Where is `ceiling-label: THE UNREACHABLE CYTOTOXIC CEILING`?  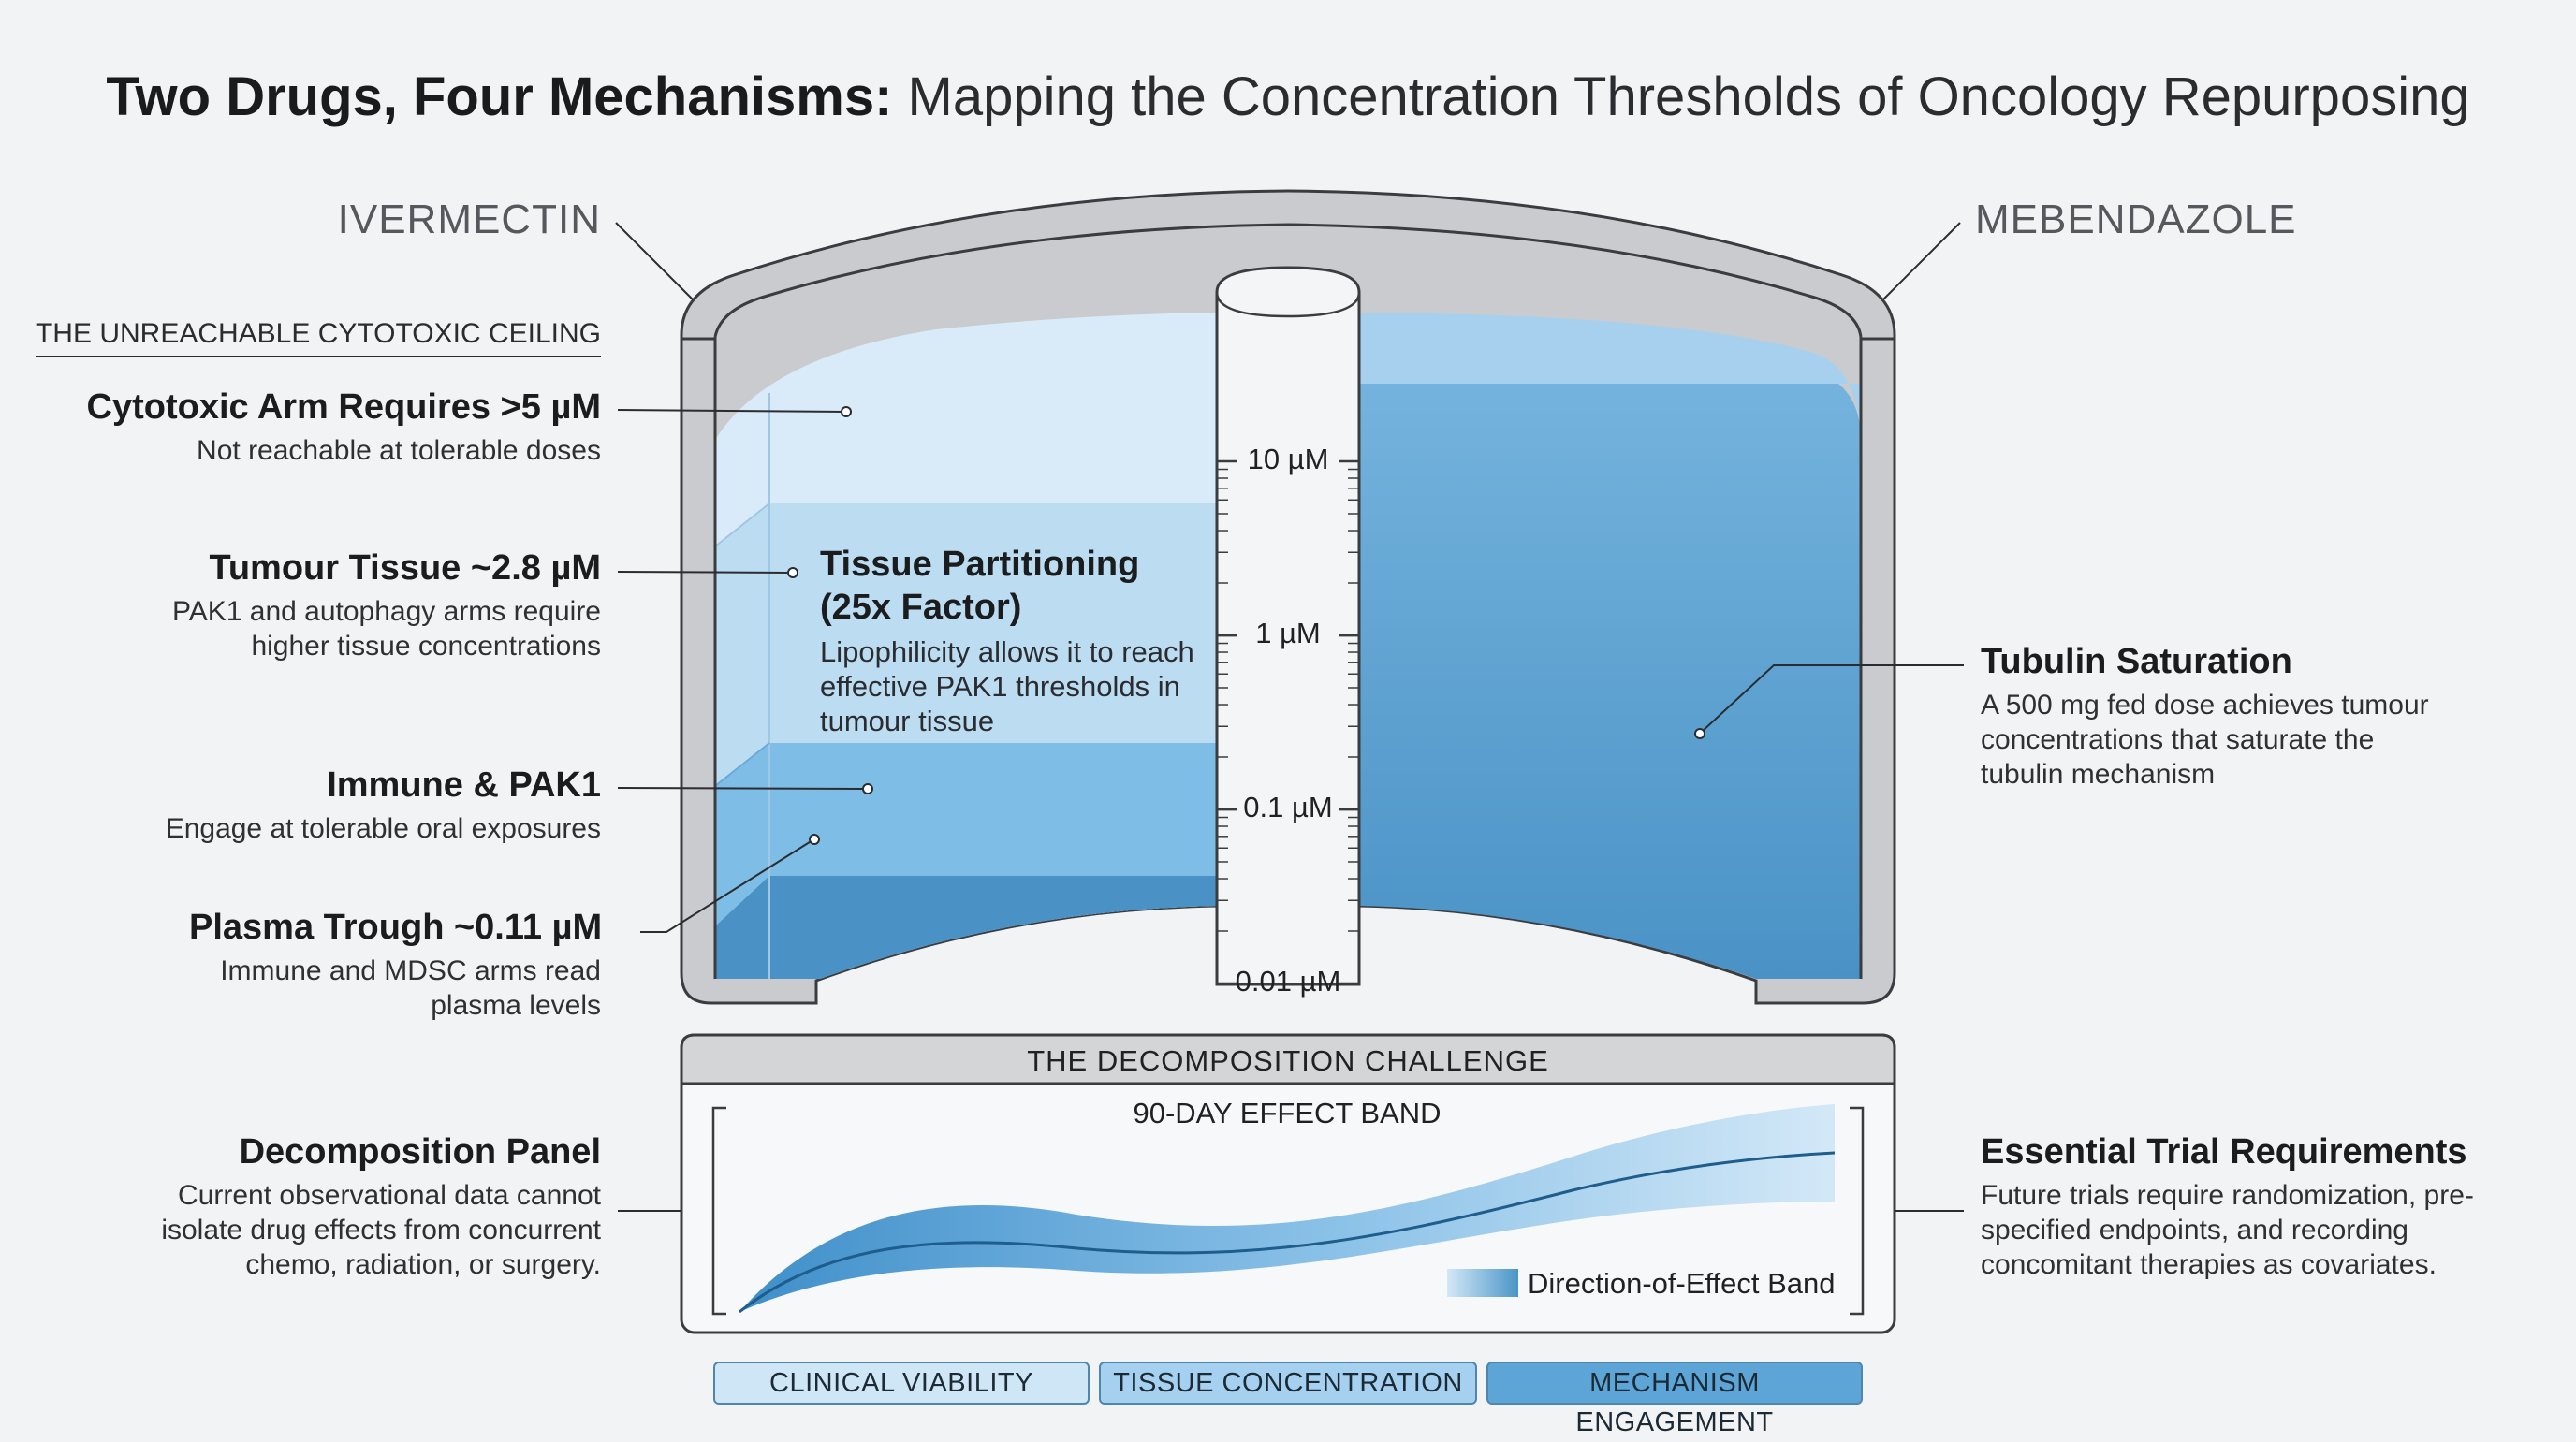
ceiling-label: THE UNREACHABLE CYTOTOXIC CEILING is located at coordinates (318, 337).